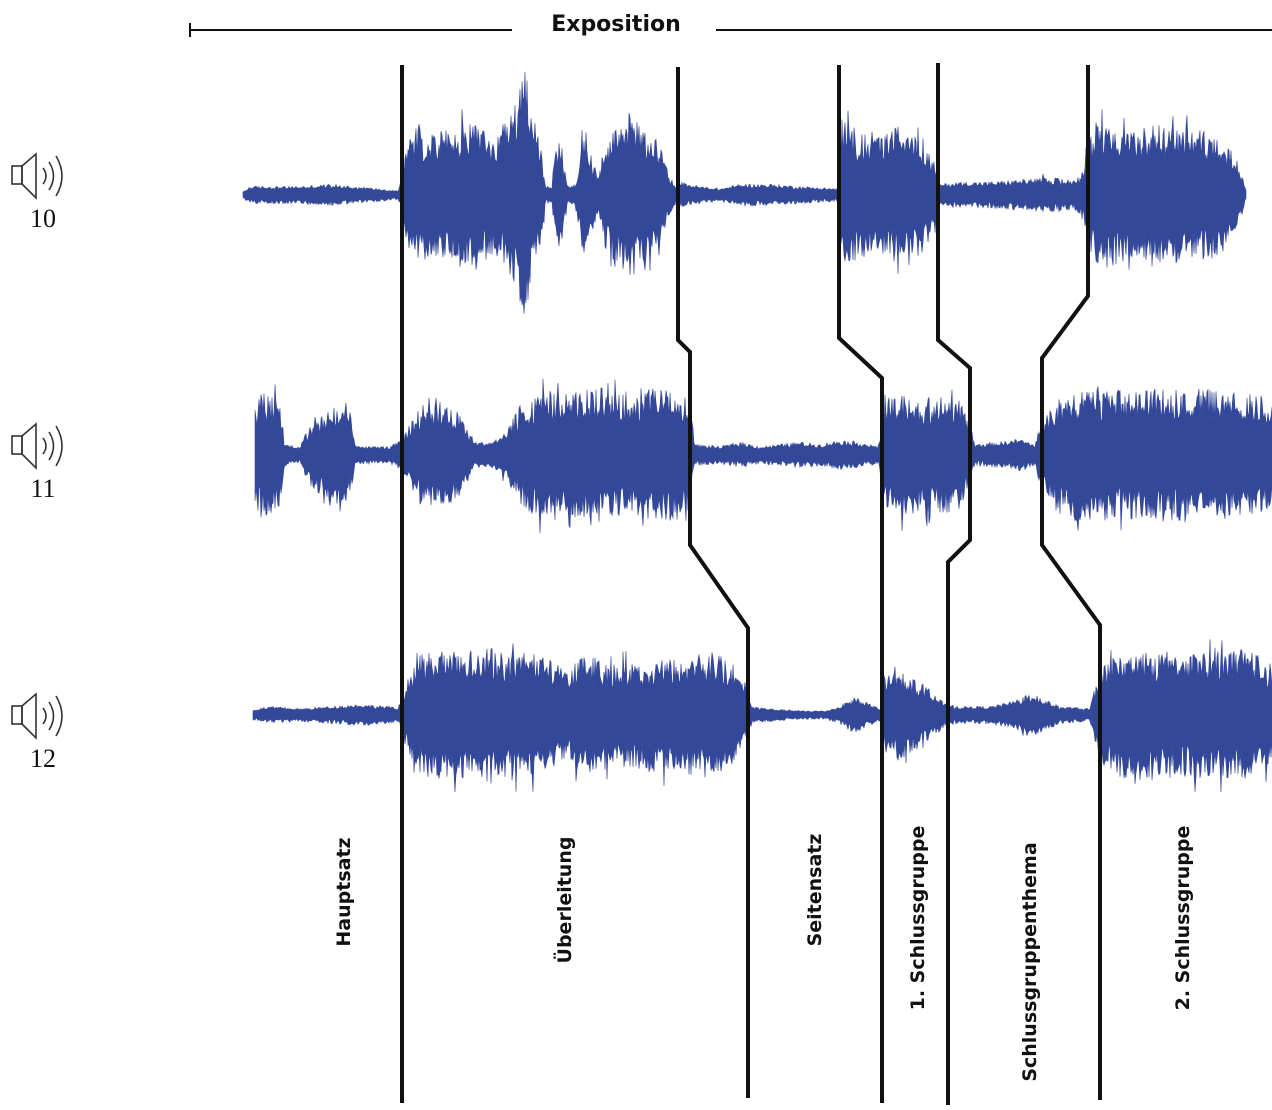 The image size is (1272, 1110). I want to click on section-label-1-schlussgruppe: 1. Schlussgruppe, so click(918, 918).